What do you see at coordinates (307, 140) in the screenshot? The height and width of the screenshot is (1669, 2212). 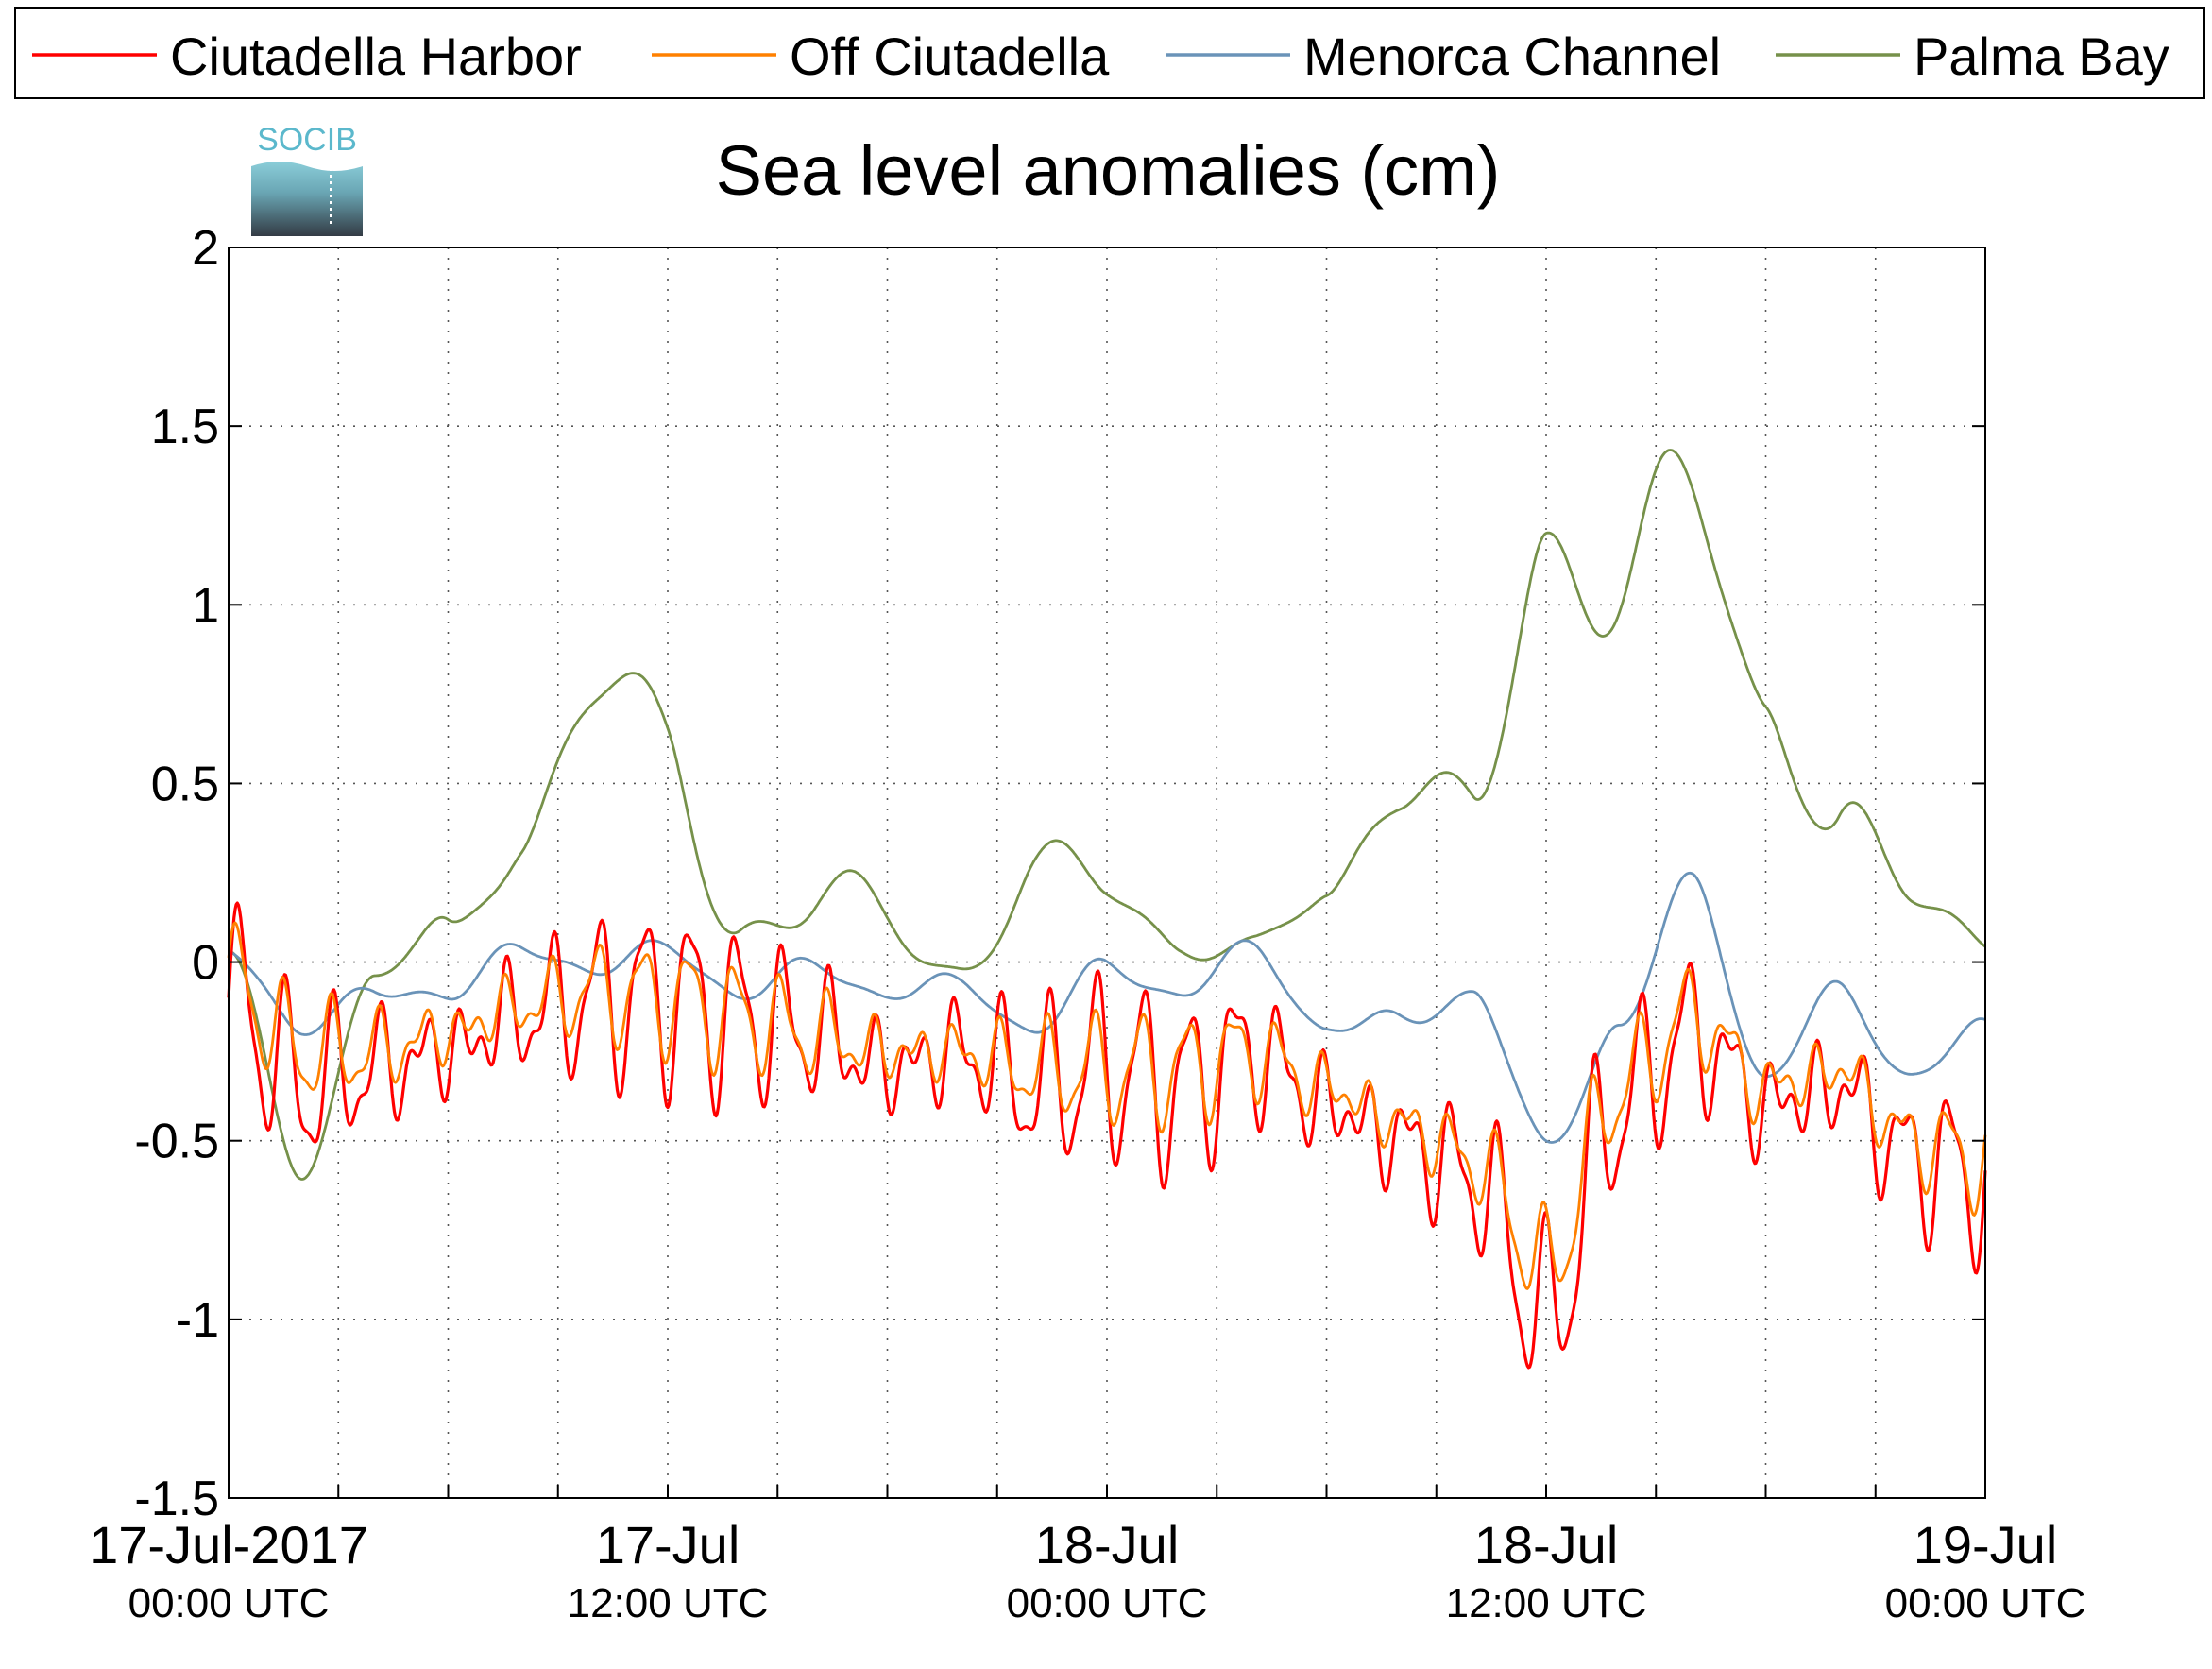 I see `logo-text: SOCIB` at bounding box center [307, 140].